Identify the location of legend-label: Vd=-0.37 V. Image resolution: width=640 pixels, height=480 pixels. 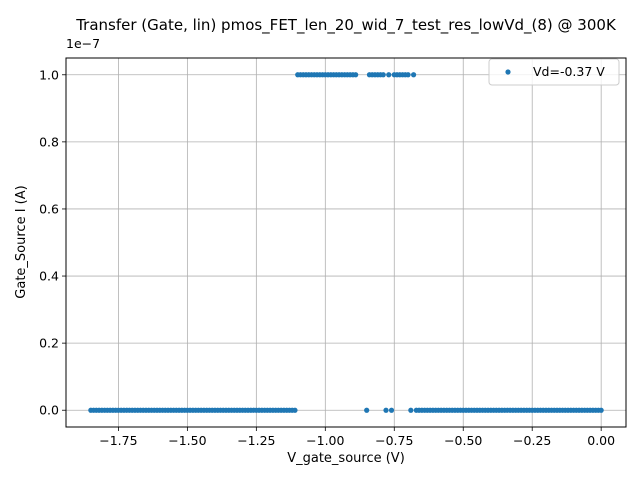
(569, 71).